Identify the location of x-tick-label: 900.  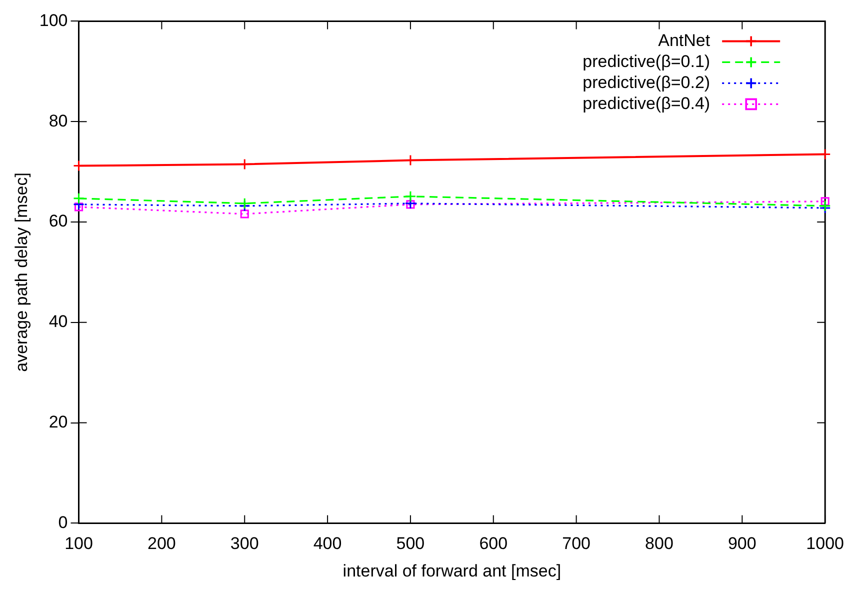
(742, 544).